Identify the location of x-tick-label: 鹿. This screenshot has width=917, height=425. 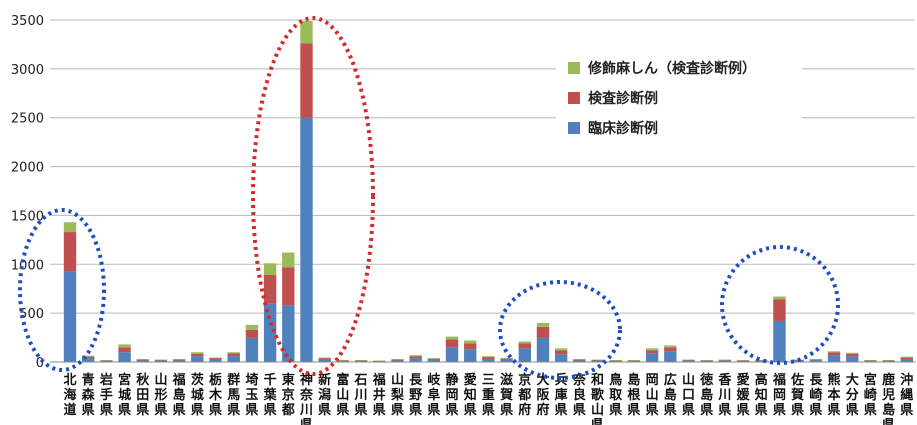
(888, 380).